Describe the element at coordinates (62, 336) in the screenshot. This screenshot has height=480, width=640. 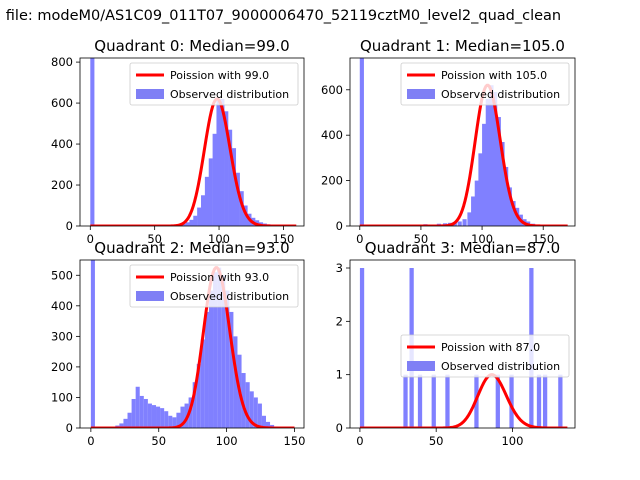
I see `y-tick-label: 300` at that location.